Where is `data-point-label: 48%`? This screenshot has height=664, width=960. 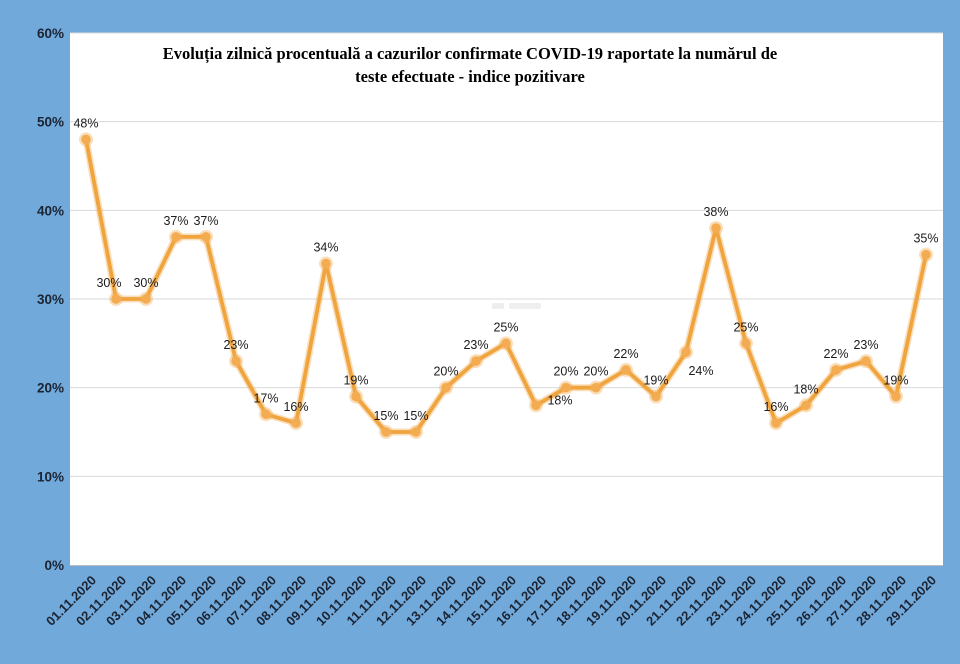
data-point-label: 48% is located at coordinates (85, 123).